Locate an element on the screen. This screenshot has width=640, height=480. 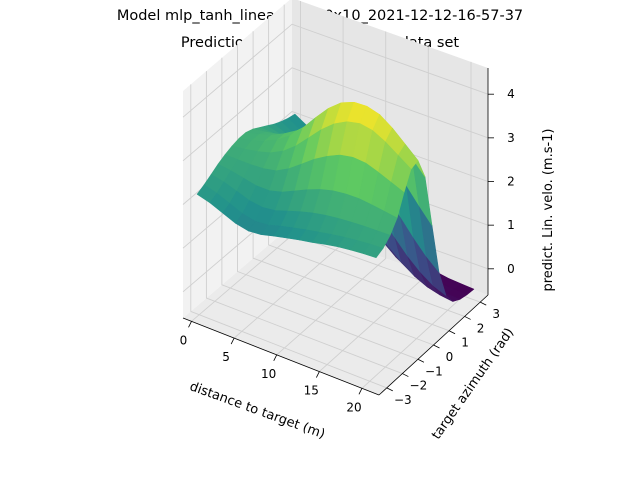
x-tick-label: 0 is located at coordinates (184, 340).